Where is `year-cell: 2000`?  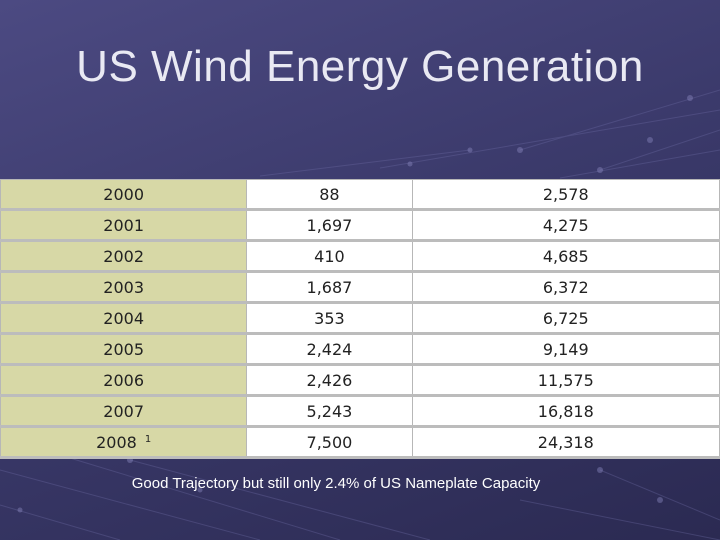 year-cell: 2000 is located at coordinates (124, 194).